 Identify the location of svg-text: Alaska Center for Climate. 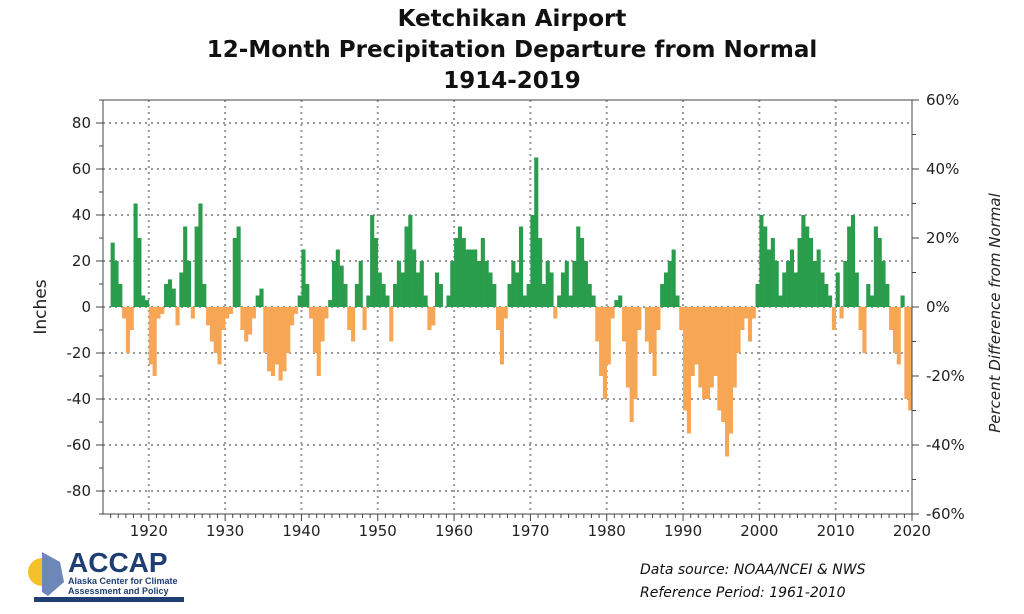
(123, 581).